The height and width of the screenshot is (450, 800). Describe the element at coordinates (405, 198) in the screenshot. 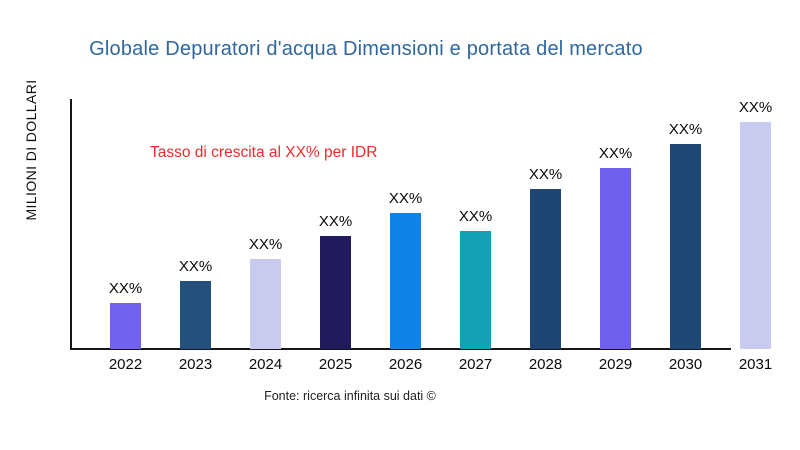

I see `bar-value-label-2026: XX%` at that location.